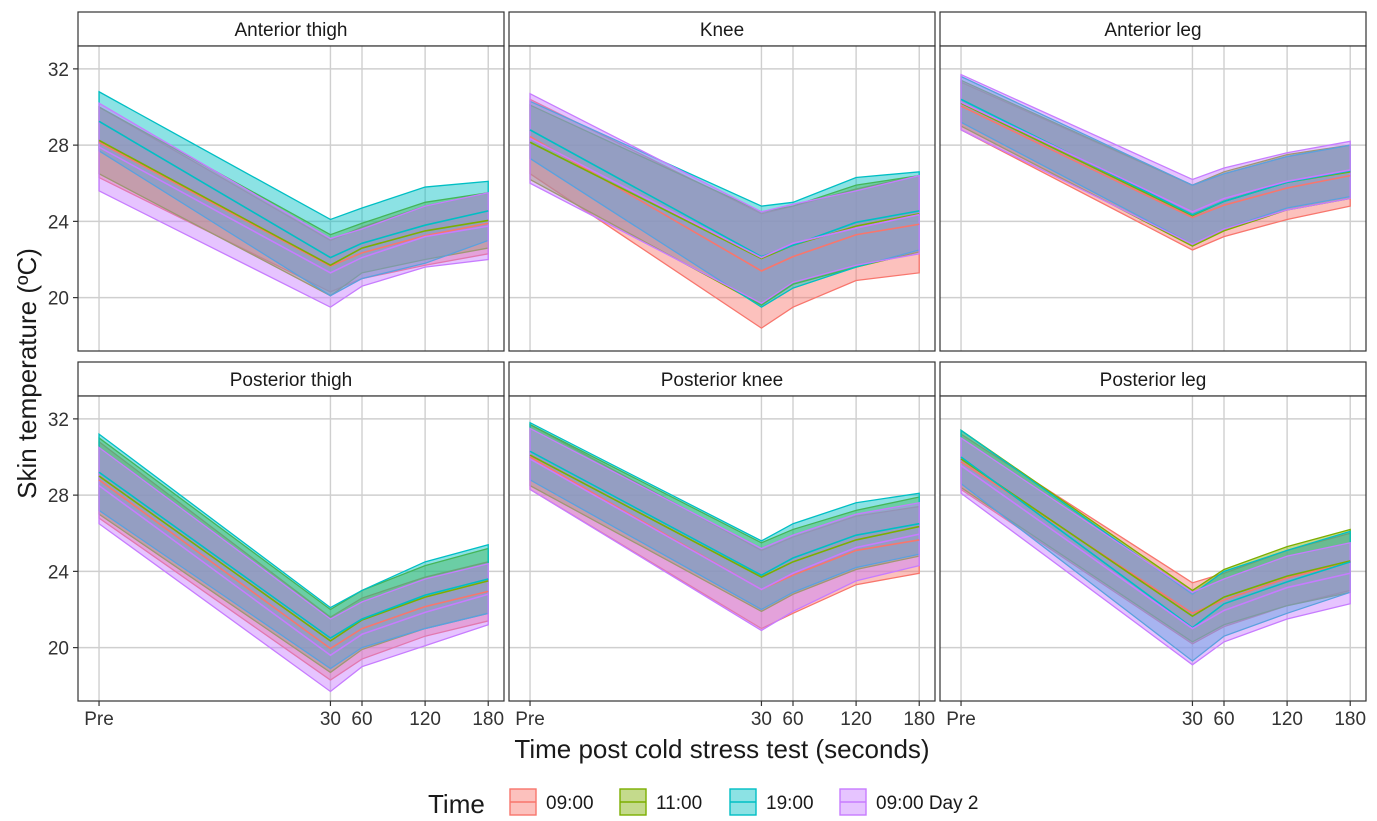 The image size is (1377, 821). Describe the element at coordinates (1152, 30) in the screenshot. I see `panel-title: Anterior leg` at that location.